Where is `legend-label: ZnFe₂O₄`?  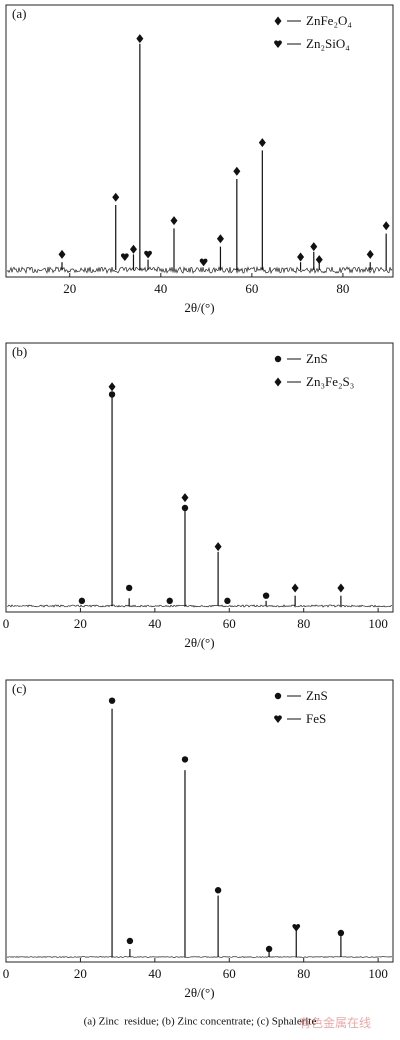 legend-label: ZnFe₂O₄ is located at coordinates (329, 20).